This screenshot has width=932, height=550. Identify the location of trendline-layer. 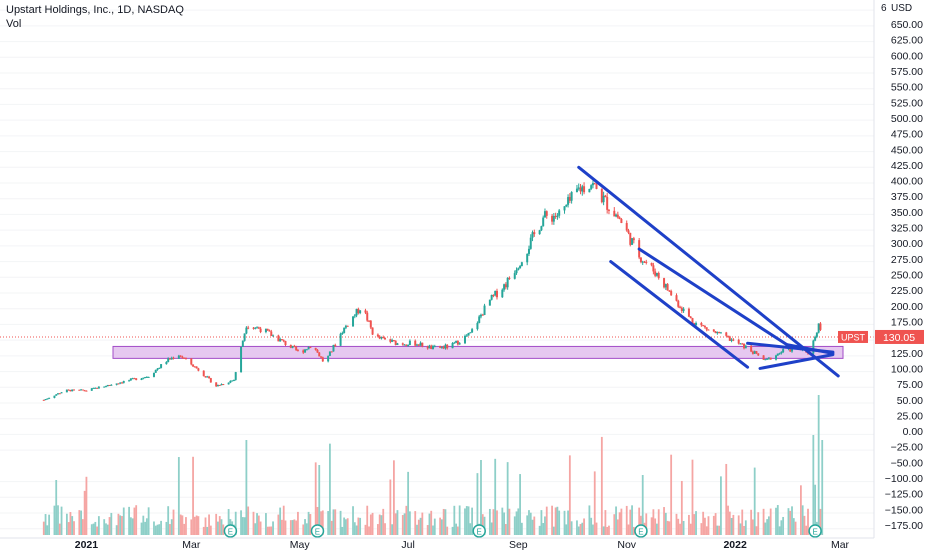
(708, 271).